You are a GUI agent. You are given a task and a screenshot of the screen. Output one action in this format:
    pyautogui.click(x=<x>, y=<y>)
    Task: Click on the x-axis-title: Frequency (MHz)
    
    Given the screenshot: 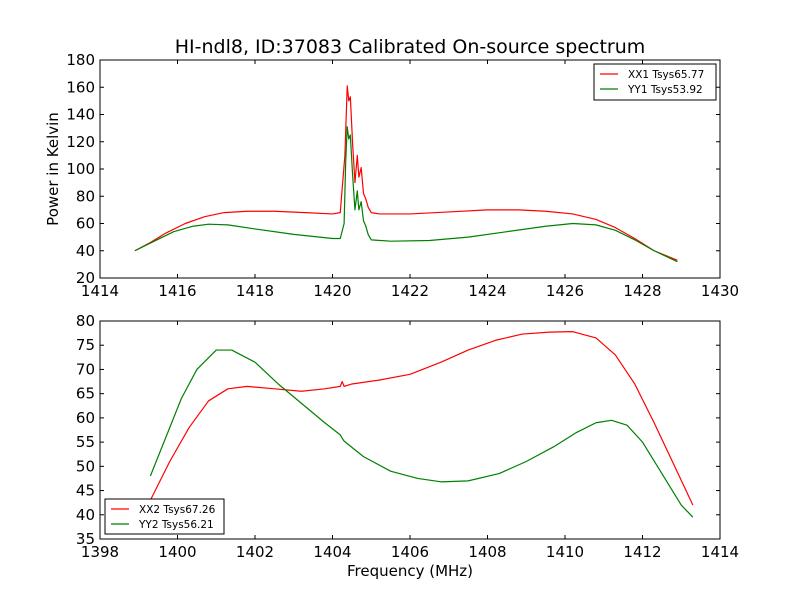 What is the action you would take?
    pyautogui.click(x=410, y=571)
    